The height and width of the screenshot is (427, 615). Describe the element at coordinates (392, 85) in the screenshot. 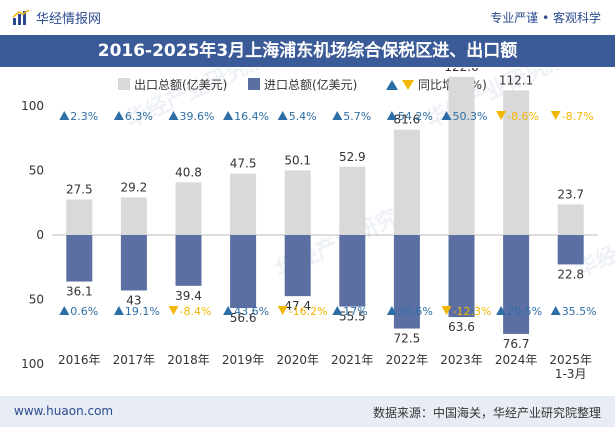

I see `legend-growth-up-icon` at that location.